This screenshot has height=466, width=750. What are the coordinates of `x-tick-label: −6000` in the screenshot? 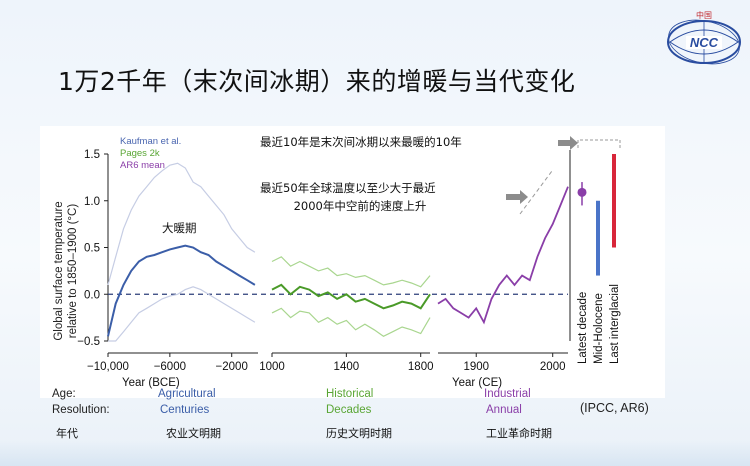 It's located at (170, 367).